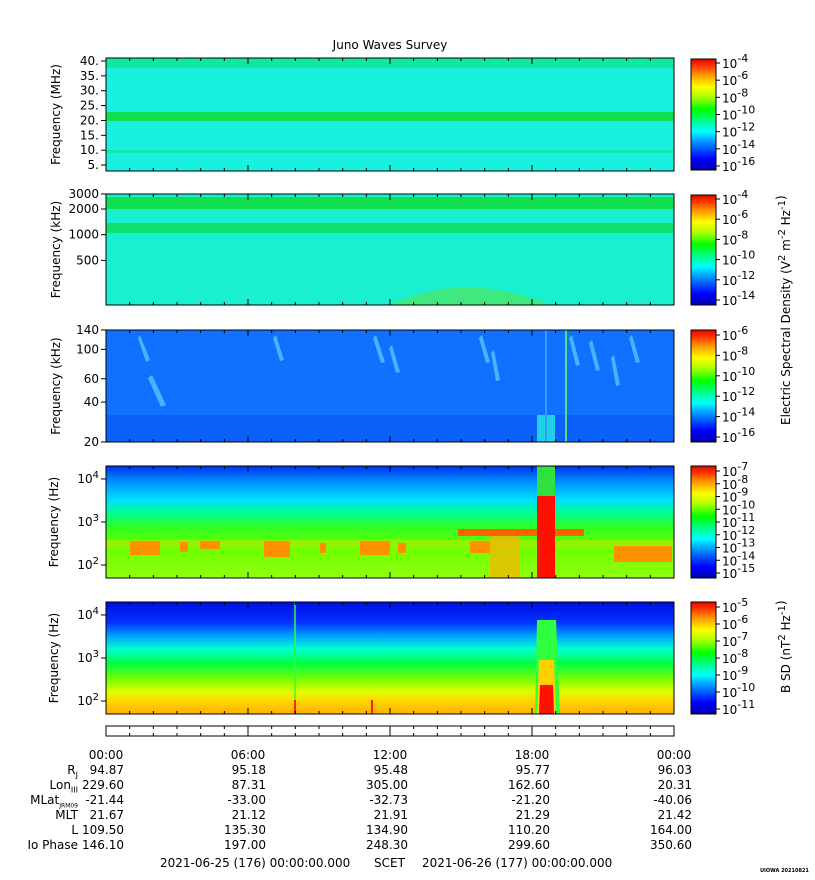  Describe the element at coordinates (89, 61) in the screenshot. I see `y-tick-label: 40.` at that location.